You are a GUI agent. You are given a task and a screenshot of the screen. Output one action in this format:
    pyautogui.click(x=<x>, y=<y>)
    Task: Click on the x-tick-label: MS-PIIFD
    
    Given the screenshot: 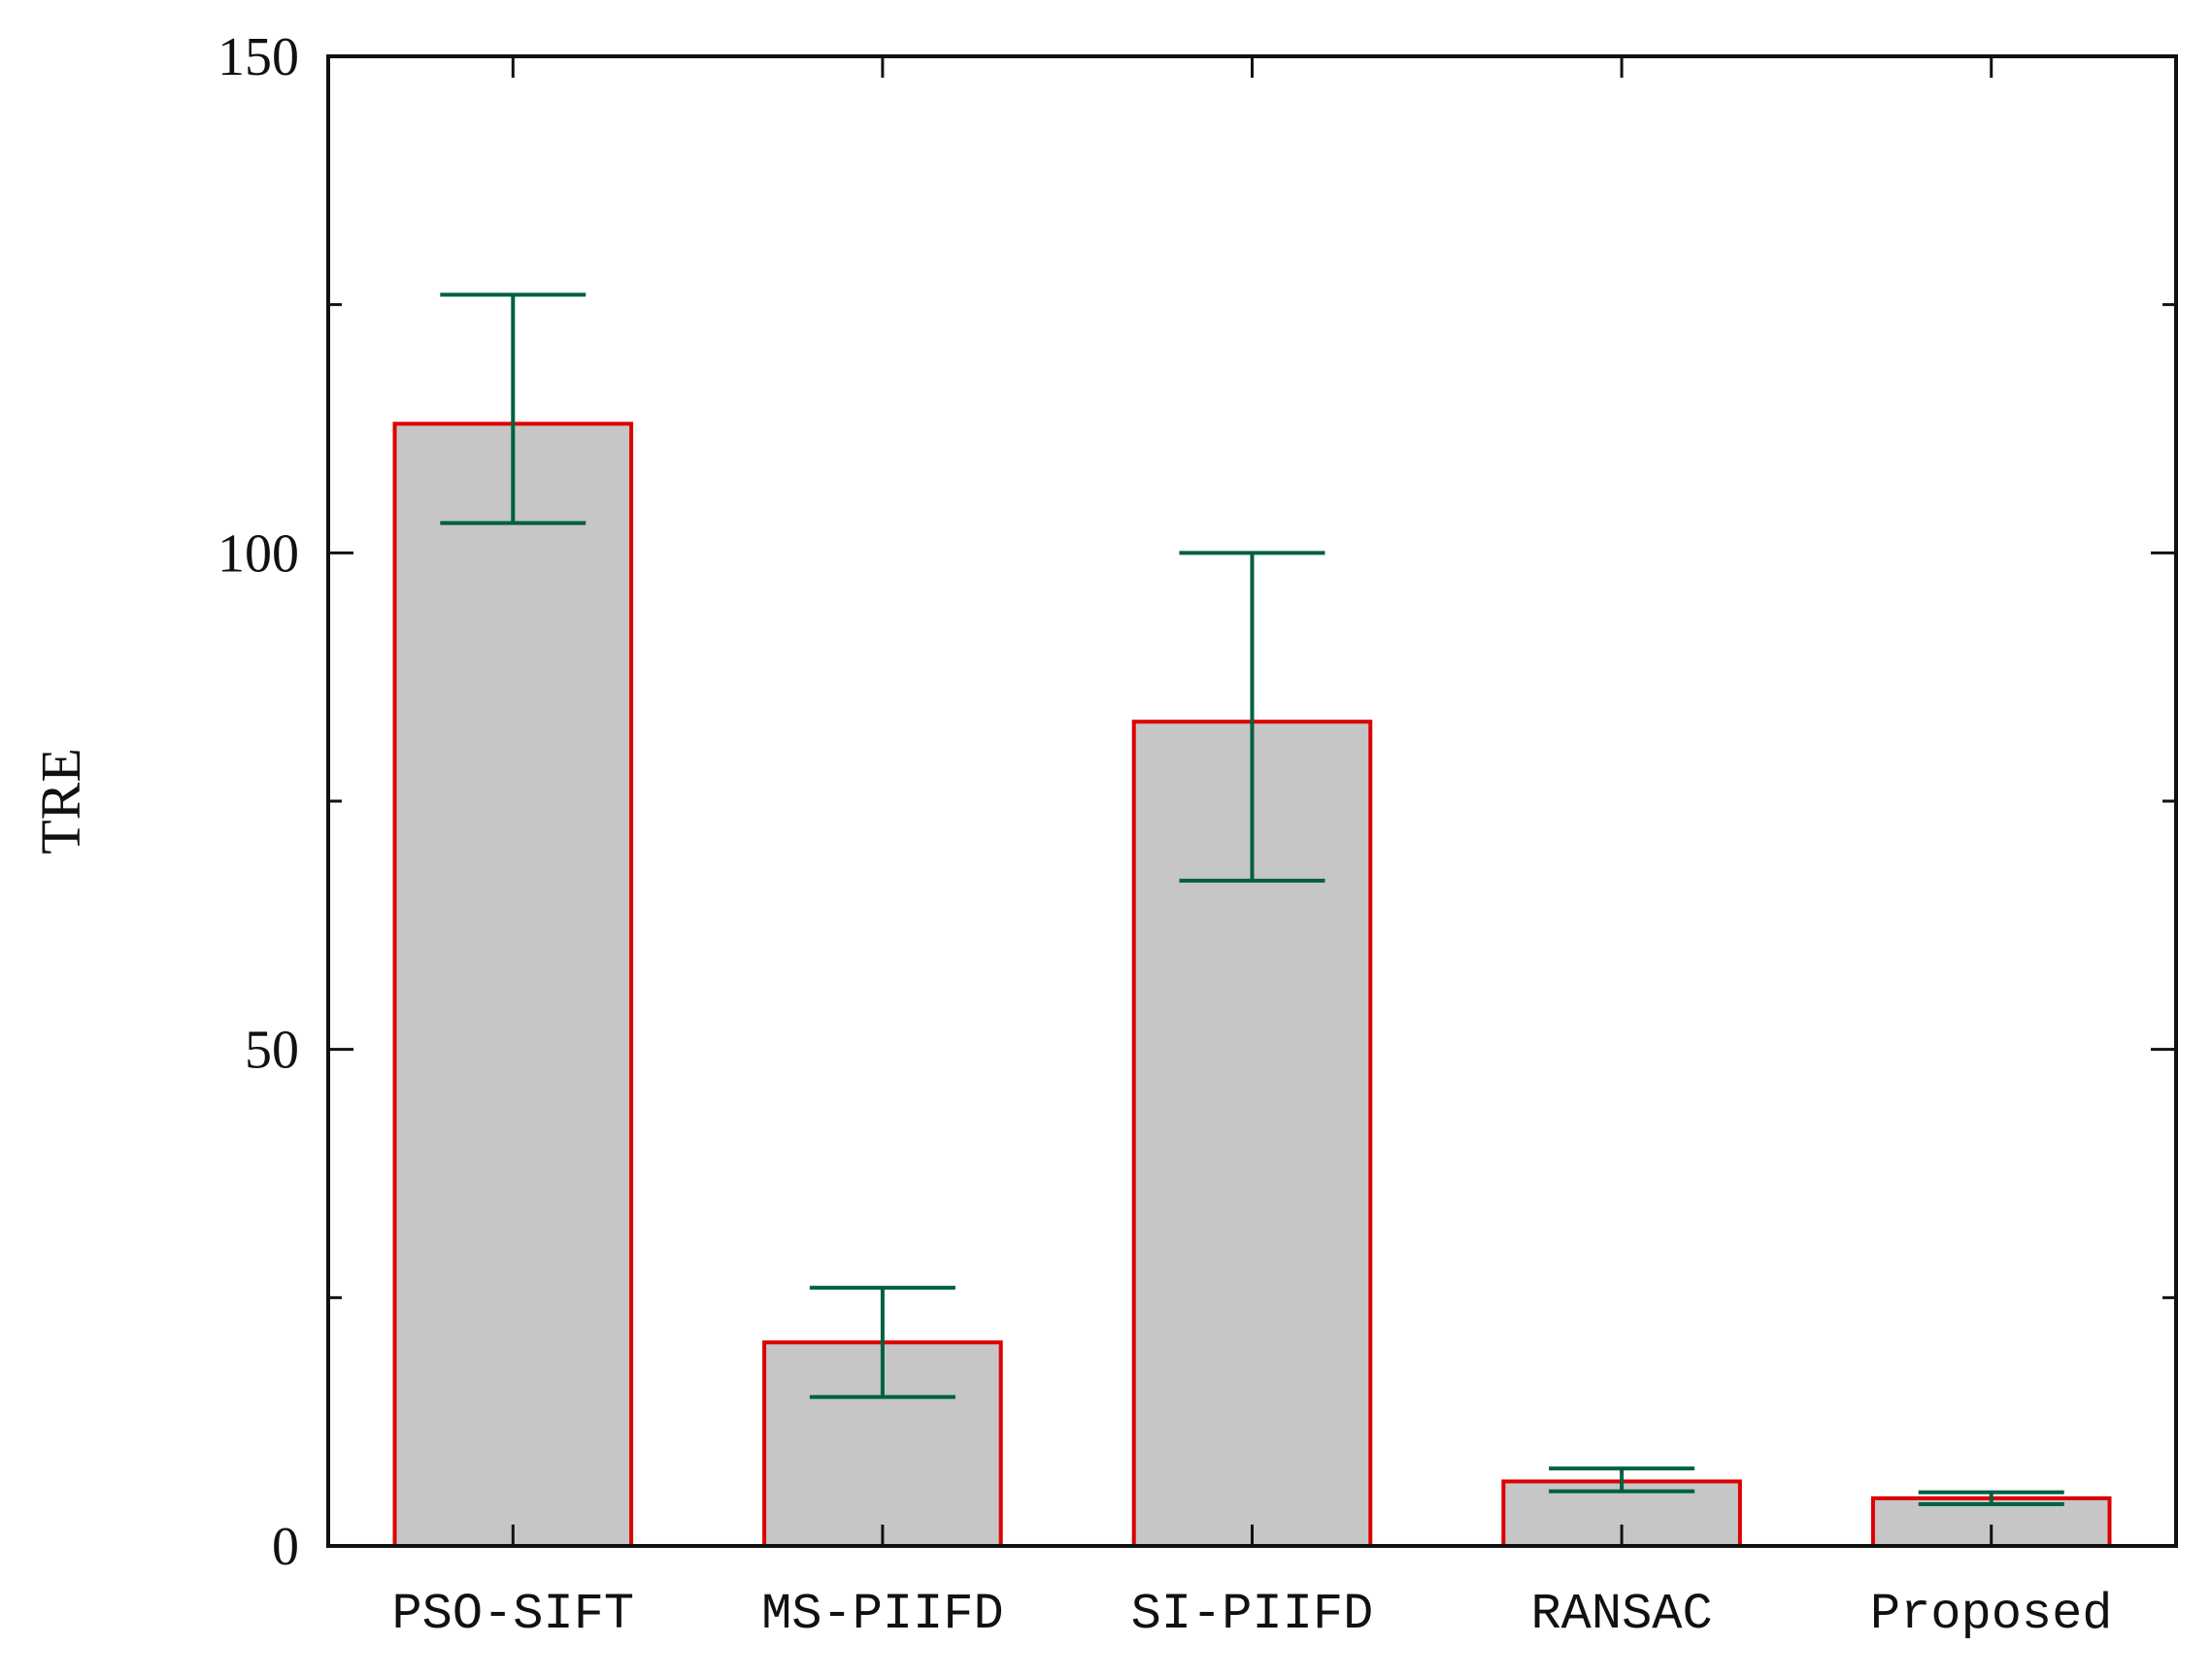 What is the action you would take?
    pyautogui.click(x=882, y=1615)
    